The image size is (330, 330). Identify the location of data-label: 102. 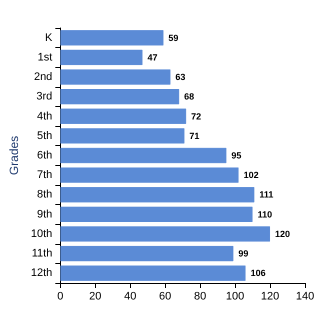
(251, 175).